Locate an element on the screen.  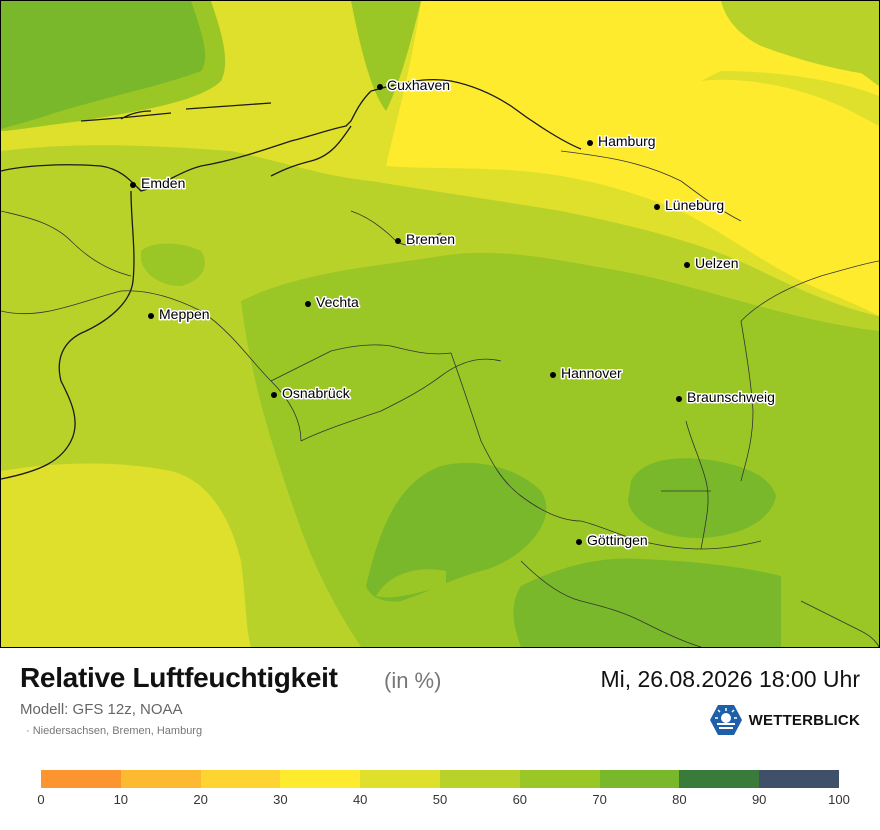
city-label: Cuxhaven is located at coordinates (418, 85).